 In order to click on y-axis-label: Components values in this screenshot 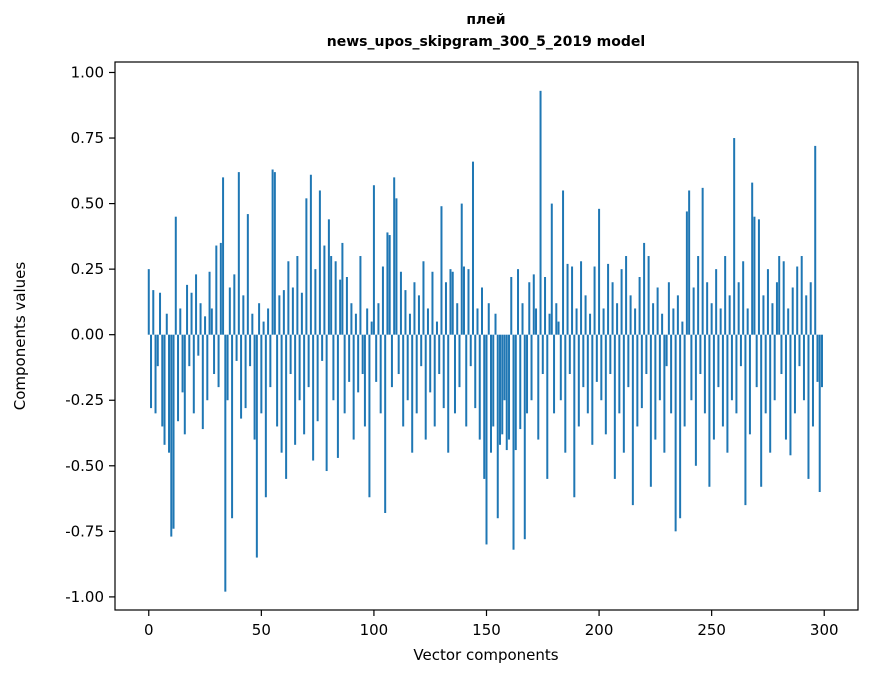, I will do `click(20, 336)`.